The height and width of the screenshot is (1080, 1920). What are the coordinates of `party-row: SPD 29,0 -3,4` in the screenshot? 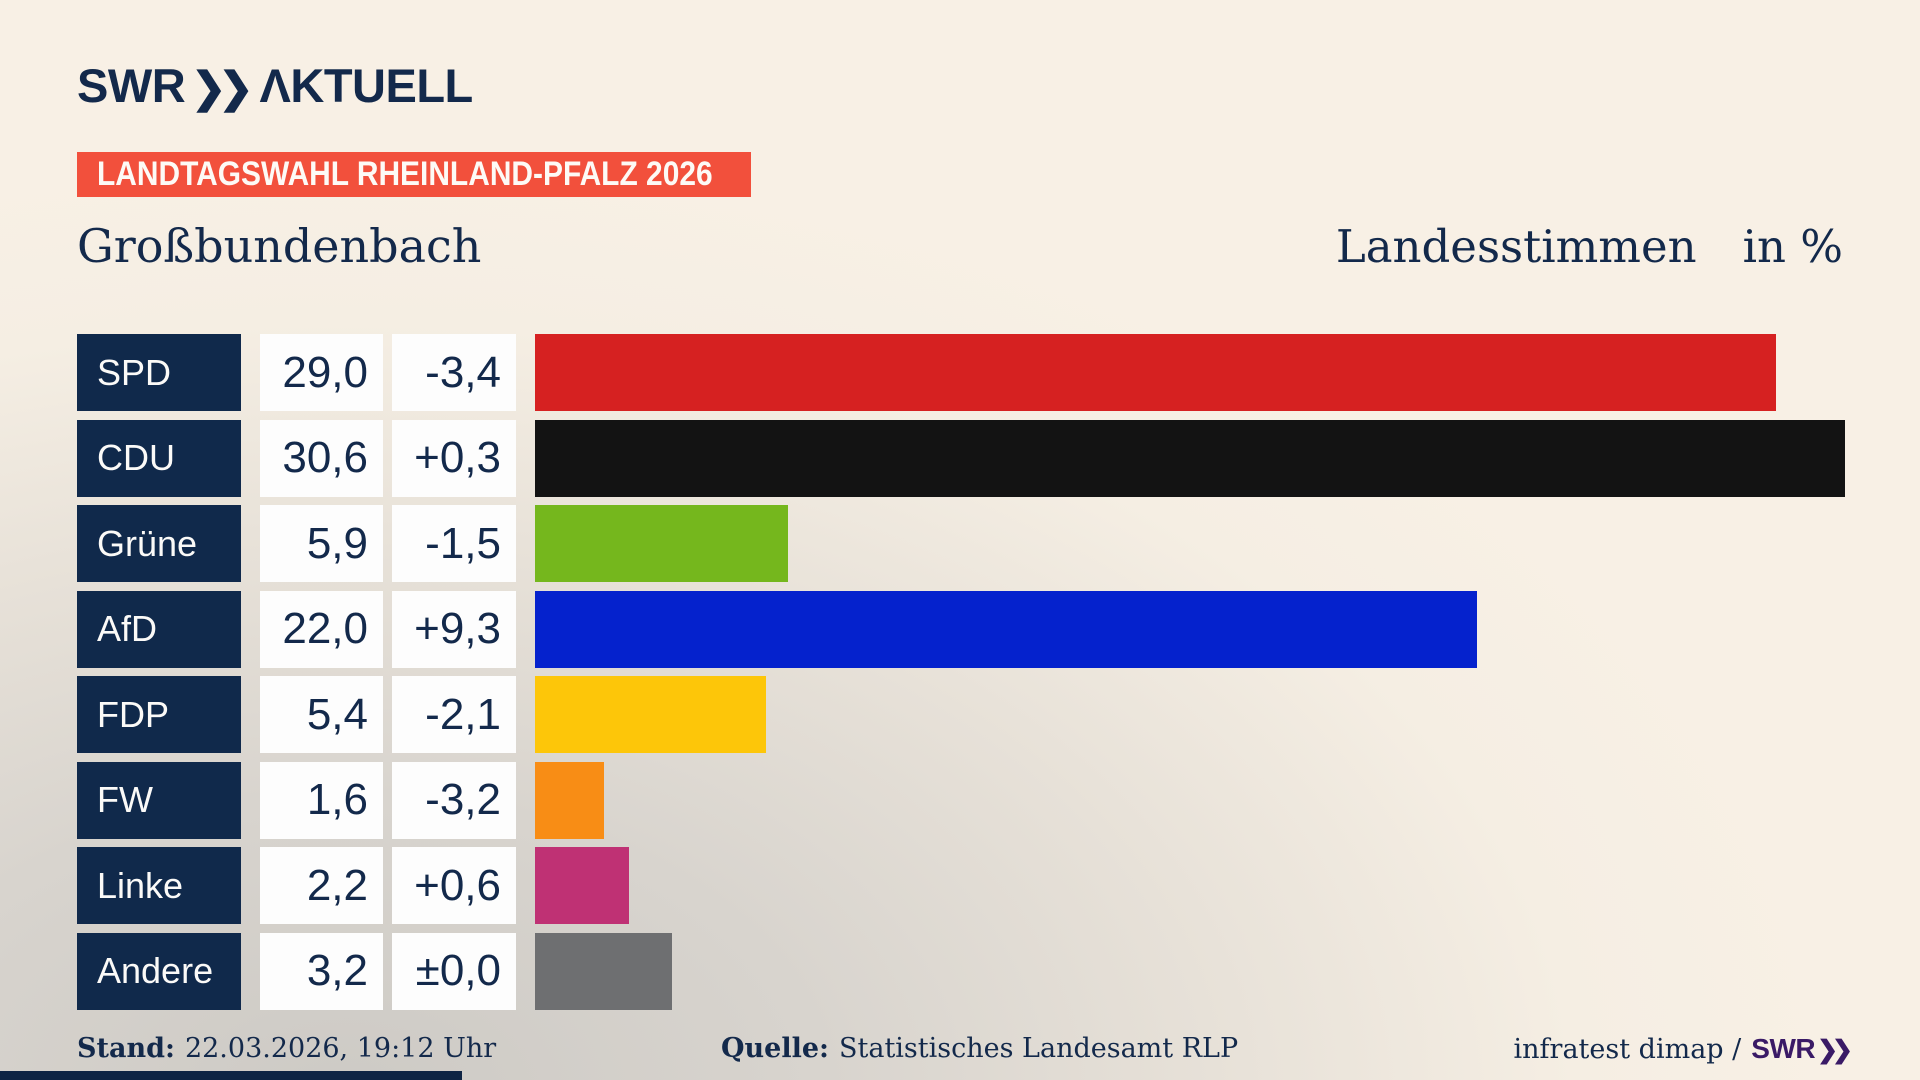 It's located at (961, 372).